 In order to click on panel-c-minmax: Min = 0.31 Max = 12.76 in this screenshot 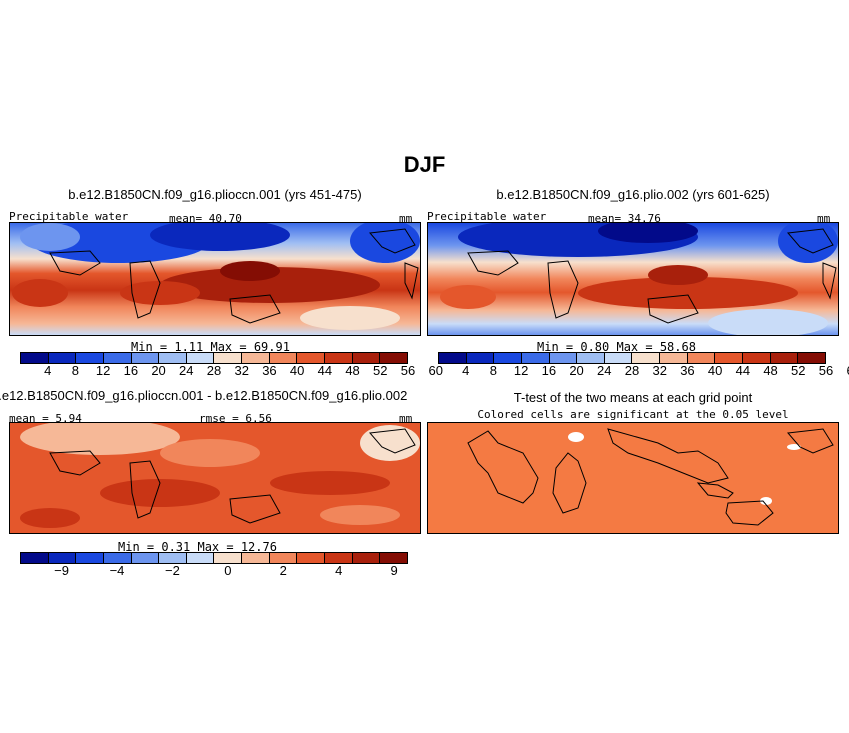, I will do `click(197, 547)`.